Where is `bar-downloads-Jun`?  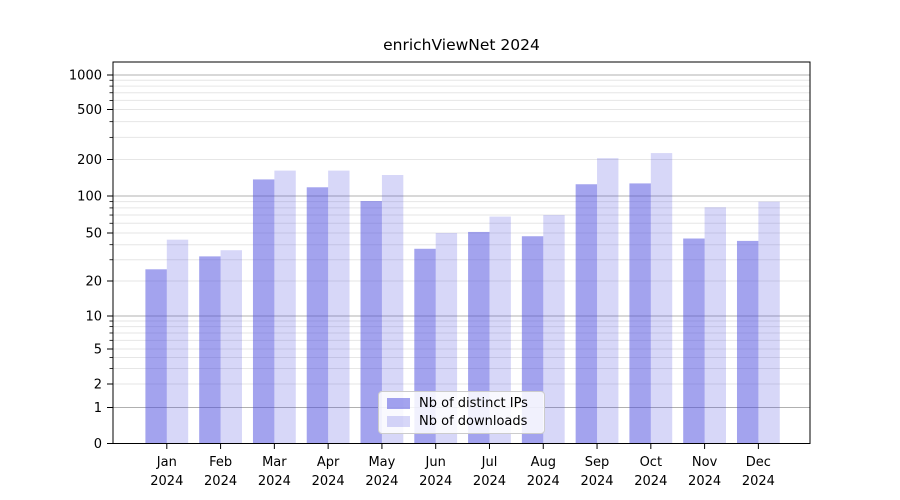 bar-downloads-Jun is located at coordinates (446, 338).